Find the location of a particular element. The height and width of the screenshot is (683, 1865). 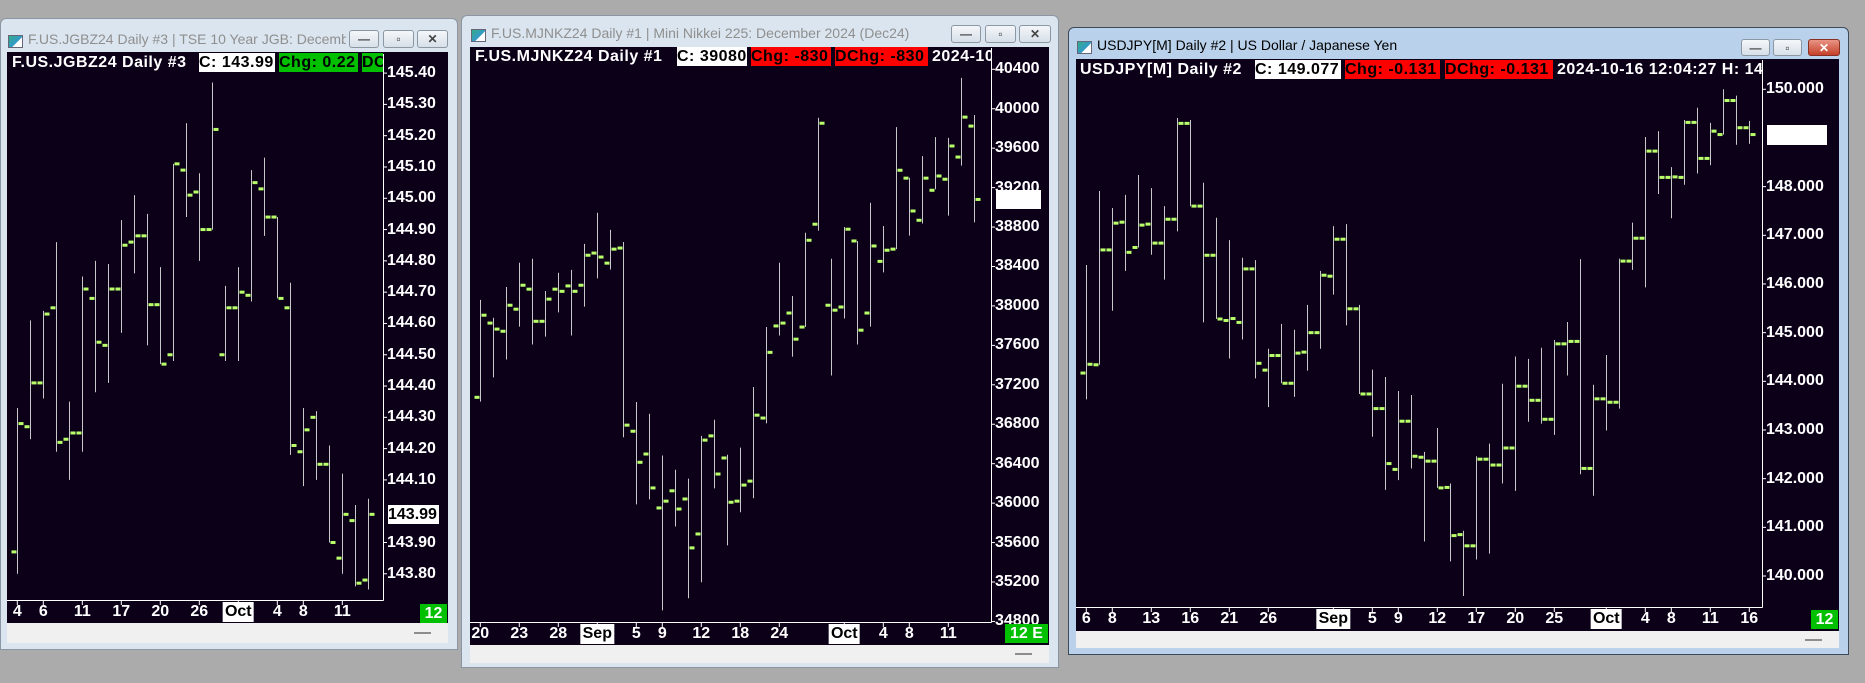

price-axis-label: 145.000 is located at coordinates (1795, 332).